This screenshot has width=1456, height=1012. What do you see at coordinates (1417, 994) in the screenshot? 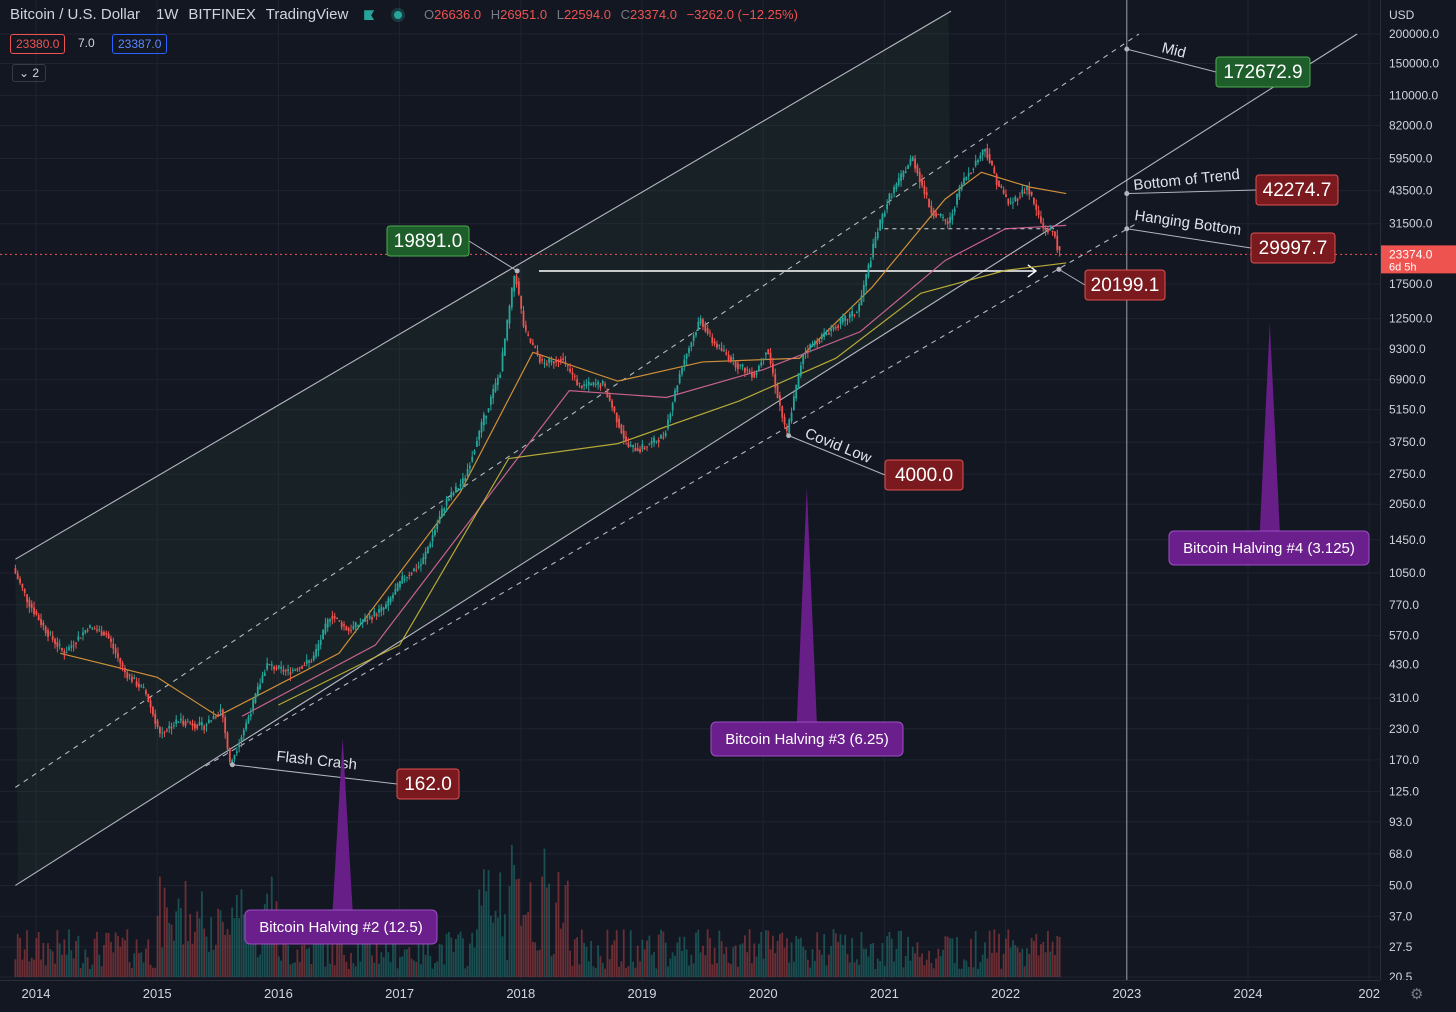
I see `gear-icon: ⚙` at bounding box center [1417, 994].